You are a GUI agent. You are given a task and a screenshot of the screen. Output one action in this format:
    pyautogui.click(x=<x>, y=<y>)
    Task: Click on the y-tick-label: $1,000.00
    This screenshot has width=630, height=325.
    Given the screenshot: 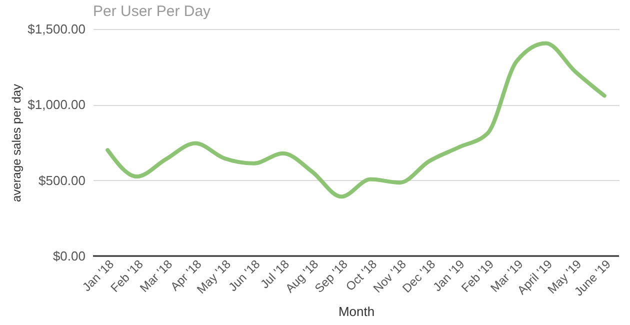 What is the action you would take?
    pyautogui.click(x=57, y=104)
    